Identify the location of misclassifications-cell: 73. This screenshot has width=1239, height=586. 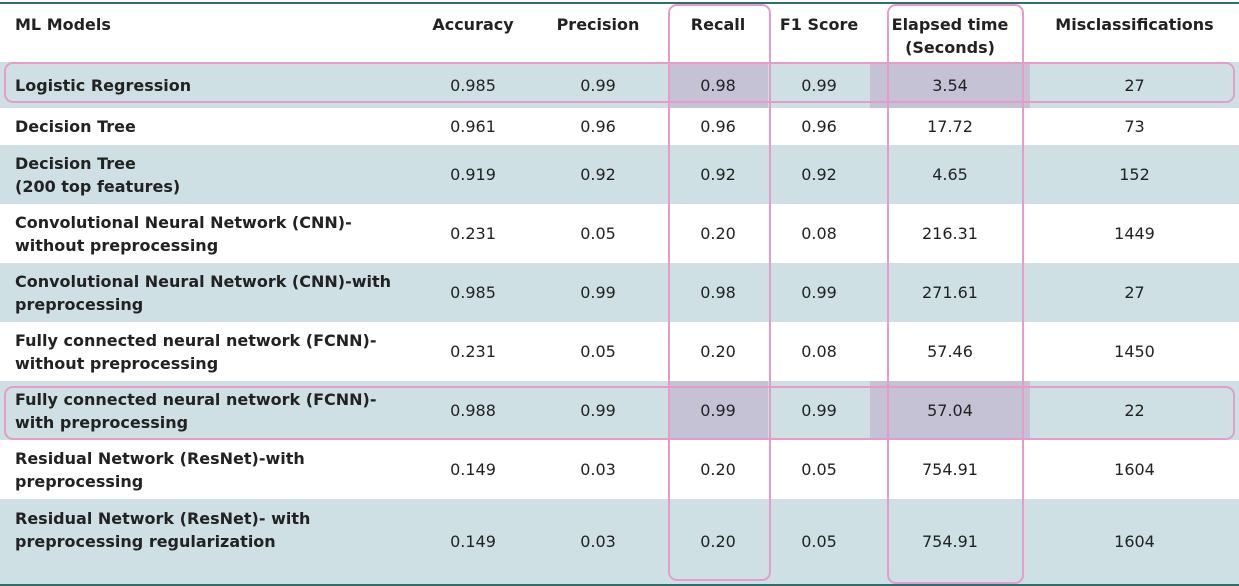
(1134, 126).